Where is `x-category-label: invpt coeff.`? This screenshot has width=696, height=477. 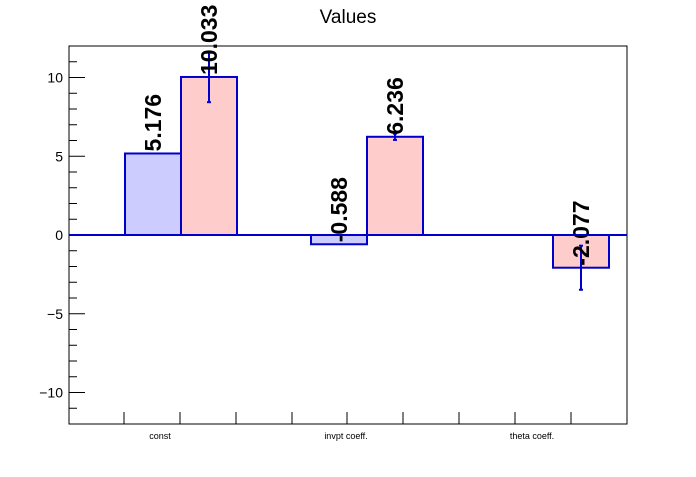
x-category-label: invpt coeff. is located at coordinates (345, 436).